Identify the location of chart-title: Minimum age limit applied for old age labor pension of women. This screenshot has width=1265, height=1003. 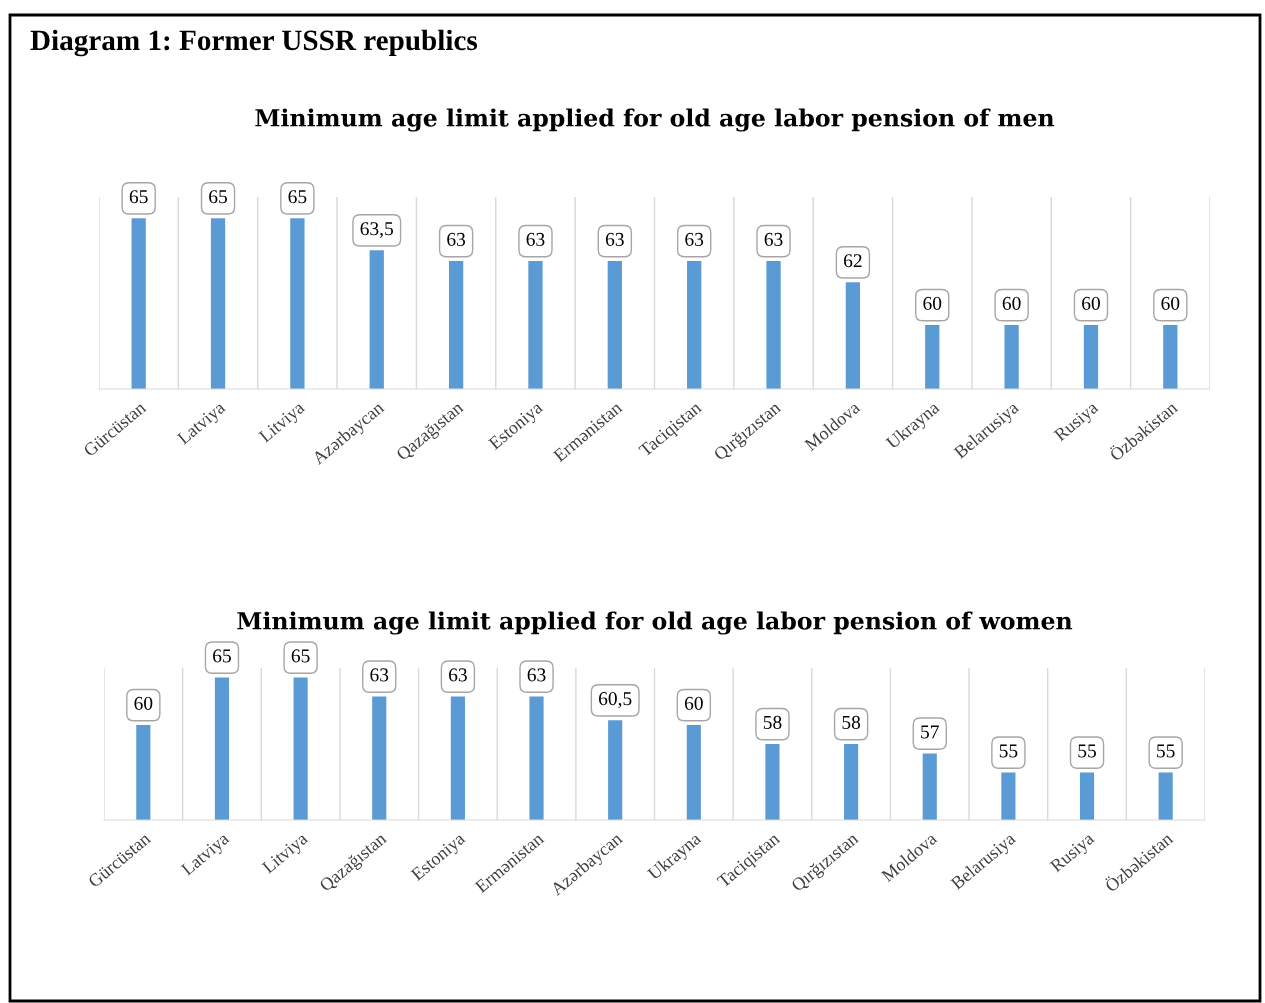
(655, 623).